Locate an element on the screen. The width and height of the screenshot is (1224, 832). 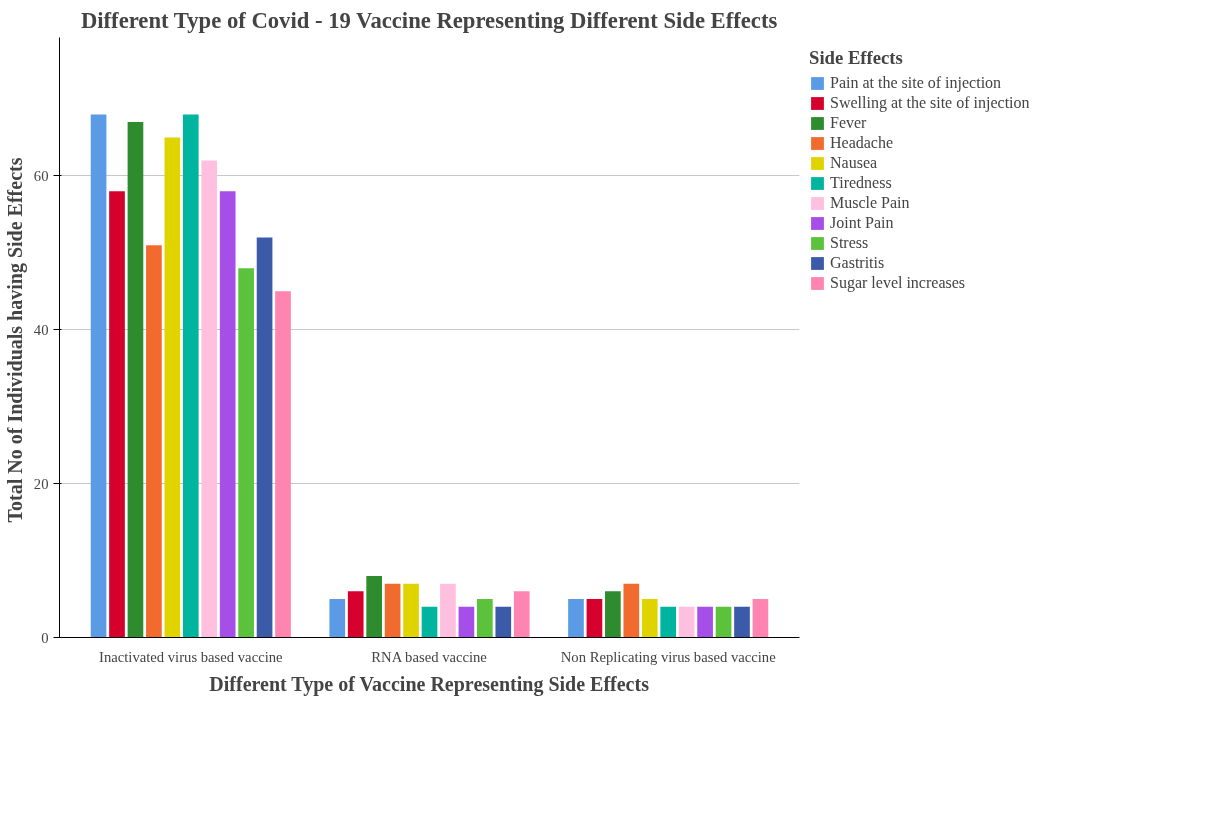
legend-label: Sugar level increases is located at coordinates (898, 283).